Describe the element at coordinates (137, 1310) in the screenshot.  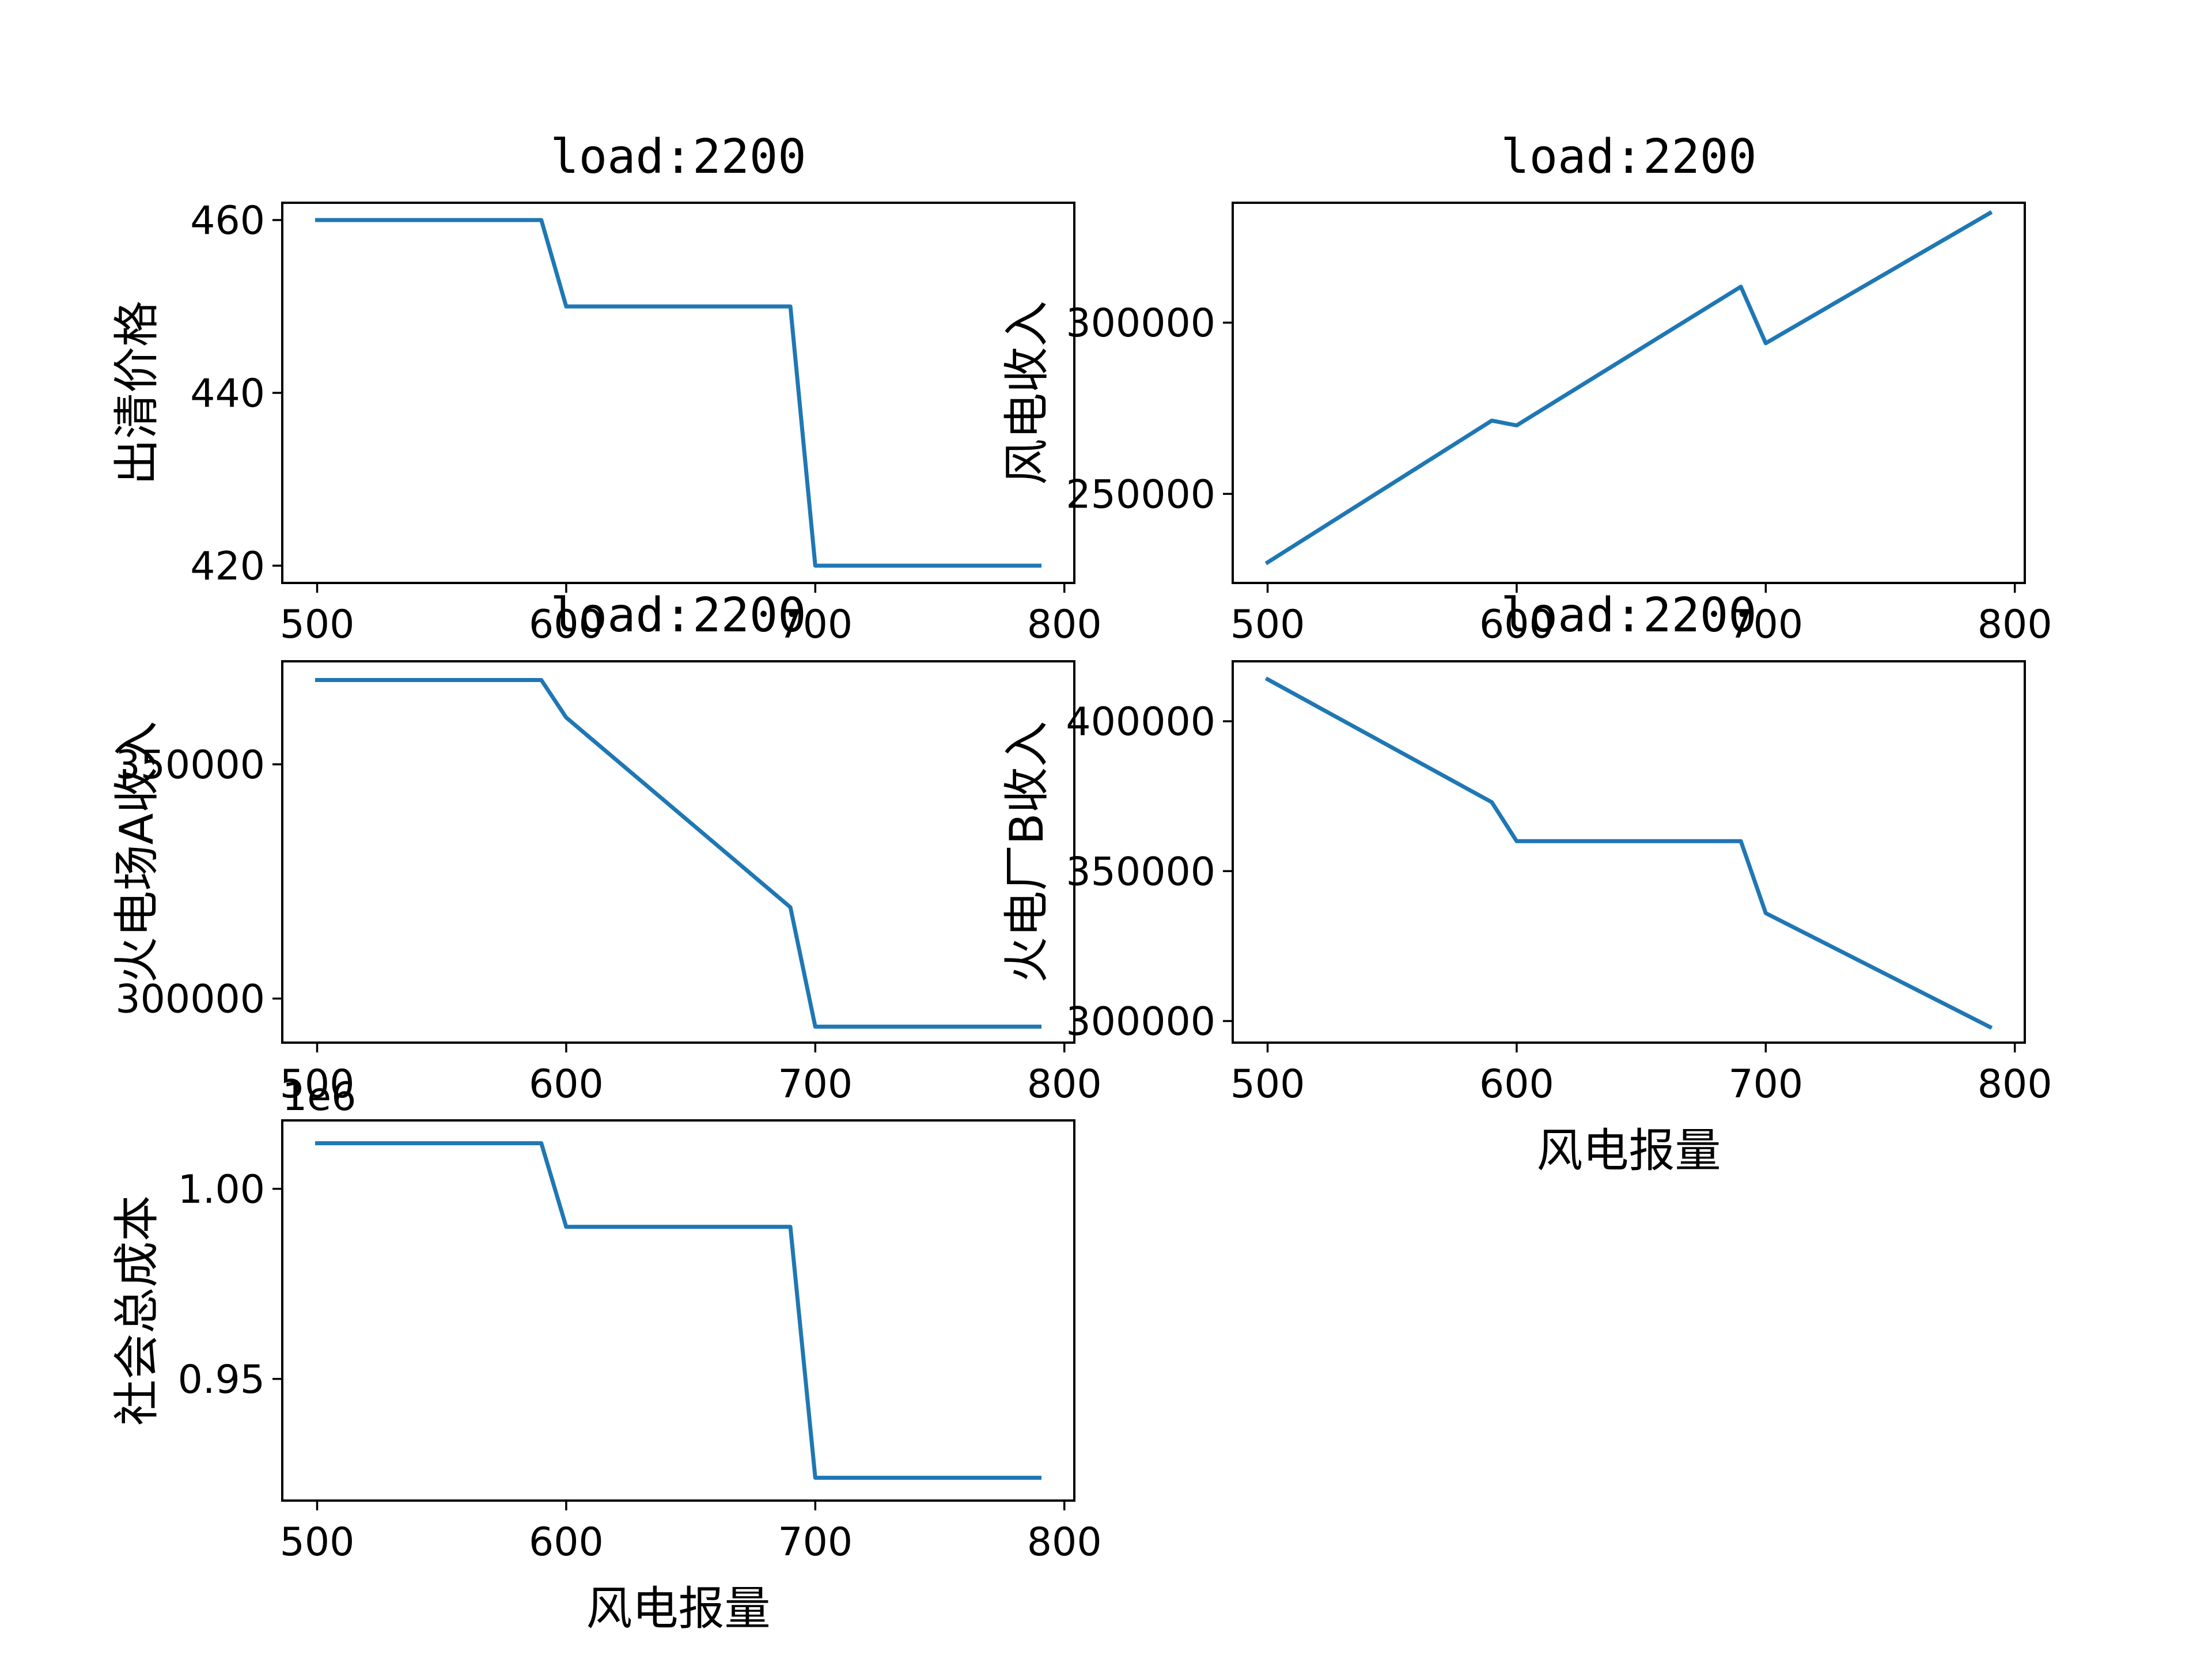
I see `y-axis-label: 社会总成本` at that location.